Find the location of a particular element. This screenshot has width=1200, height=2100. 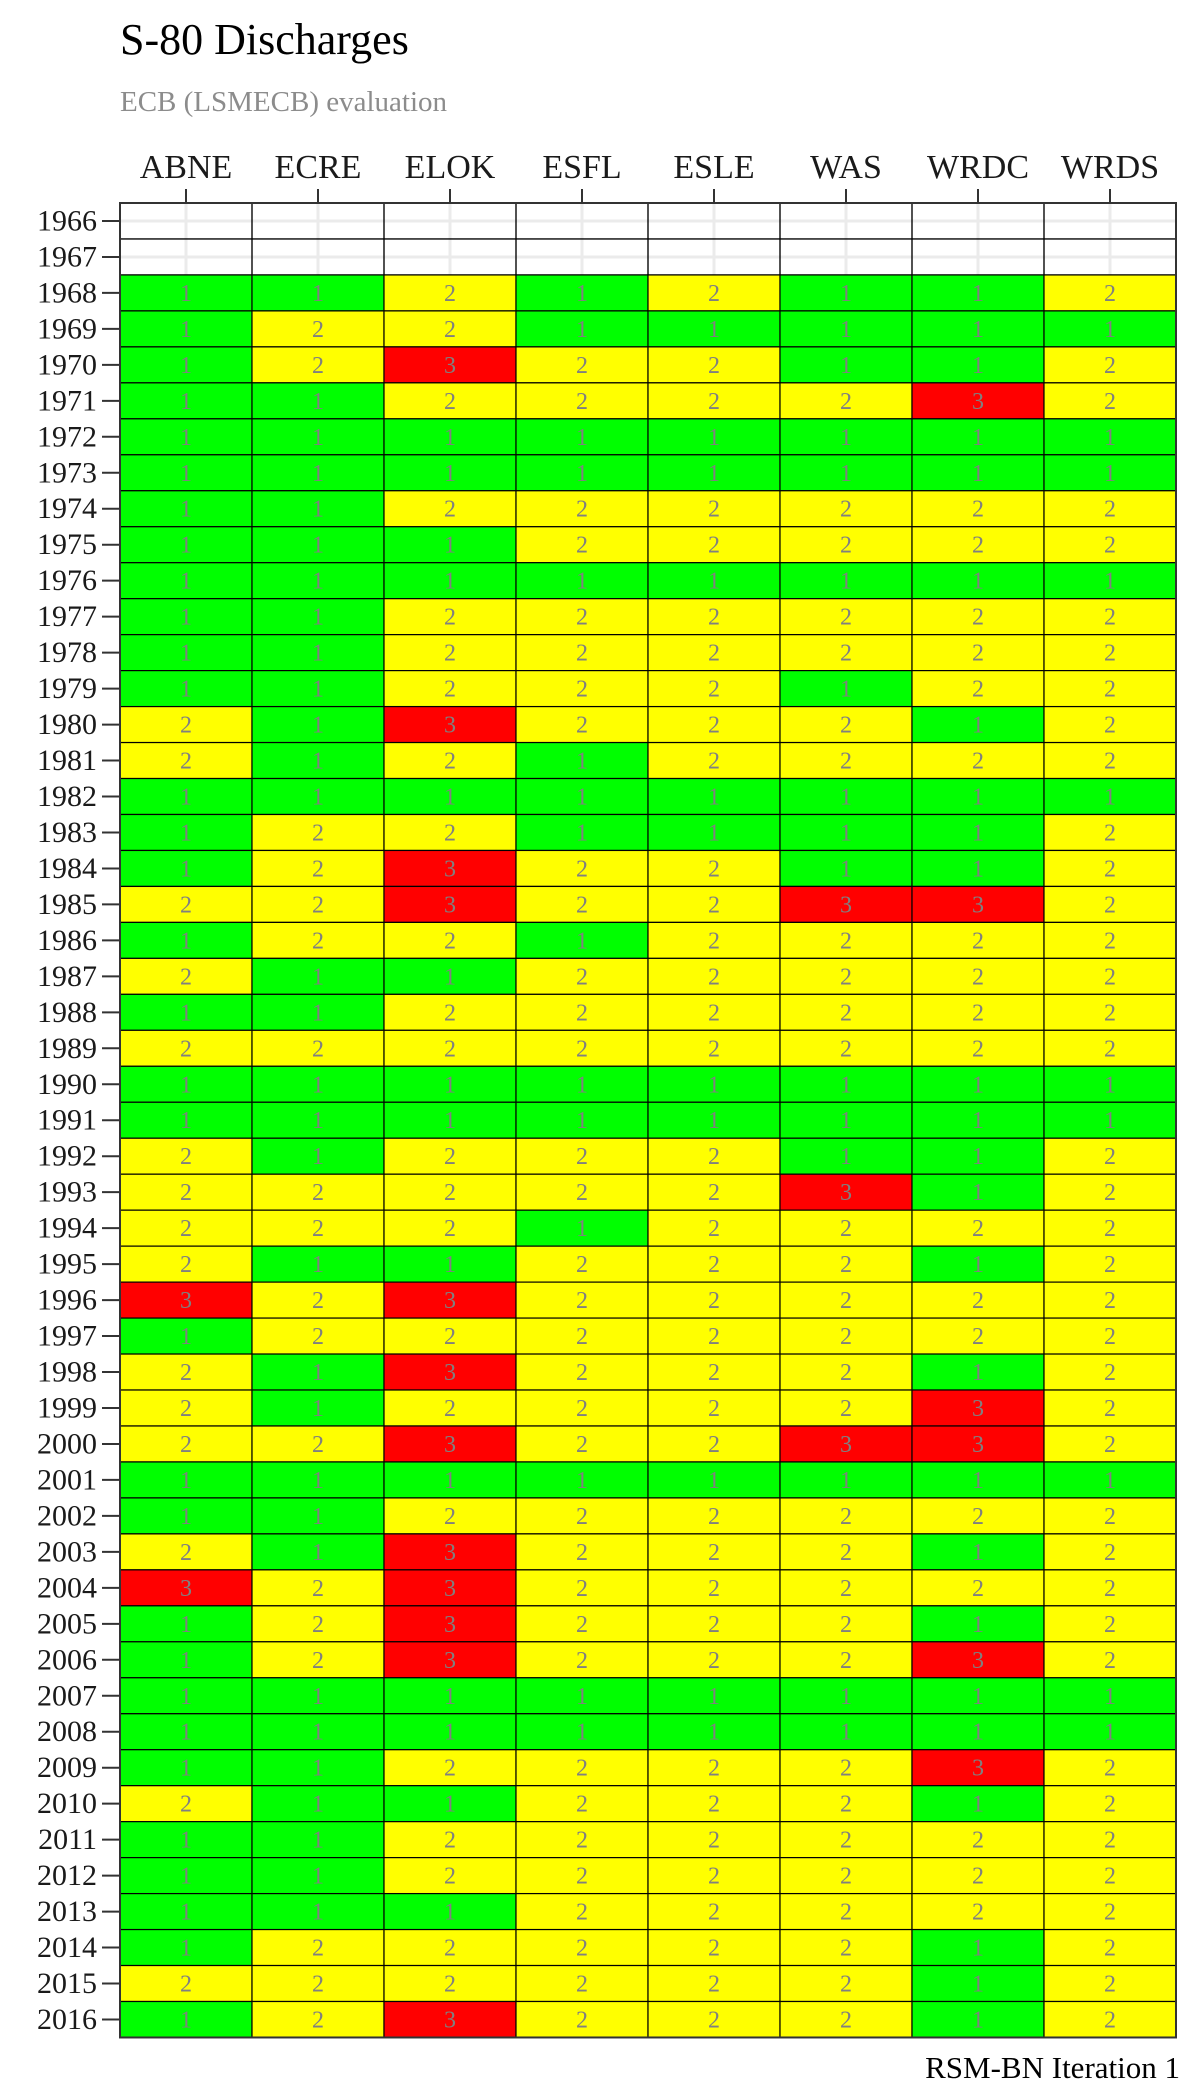

row-label-1971: 1971 is located at coordinates (67, 400).